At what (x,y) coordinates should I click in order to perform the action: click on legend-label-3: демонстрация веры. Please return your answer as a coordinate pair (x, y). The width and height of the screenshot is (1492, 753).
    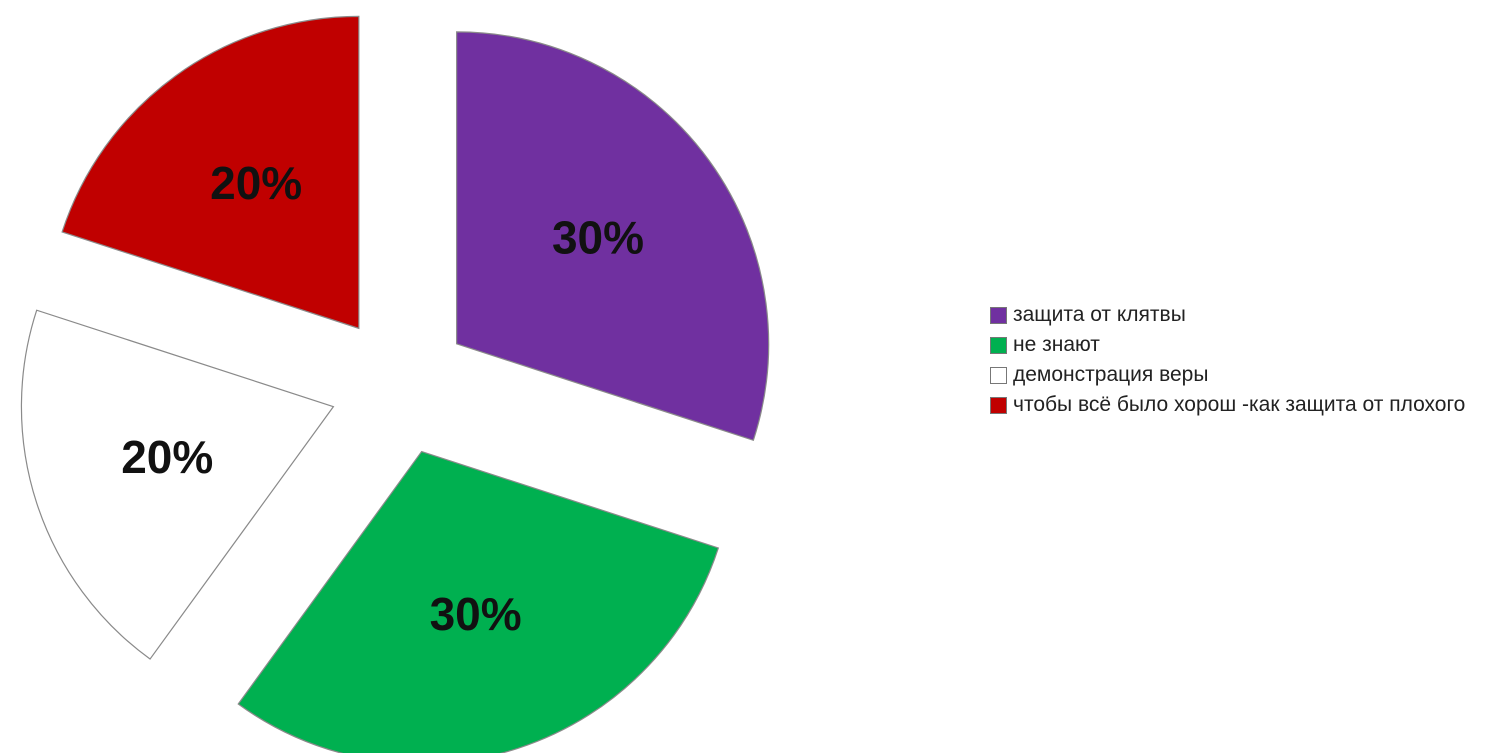
    Looking at the image, I should click on (1111, 374).